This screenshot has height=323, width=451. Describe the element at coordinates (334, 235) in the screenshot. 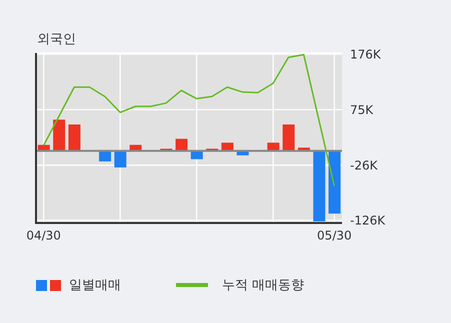

I see `x-tick-label: 05/30` at that location.